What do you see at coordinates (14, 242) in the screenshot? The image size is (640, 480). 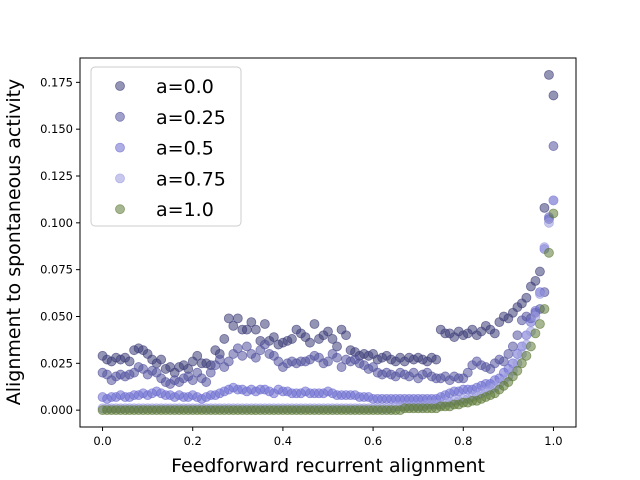 I see `y-axis-label: Alignment to spontaneous activity` at bounding box center [14, 242].